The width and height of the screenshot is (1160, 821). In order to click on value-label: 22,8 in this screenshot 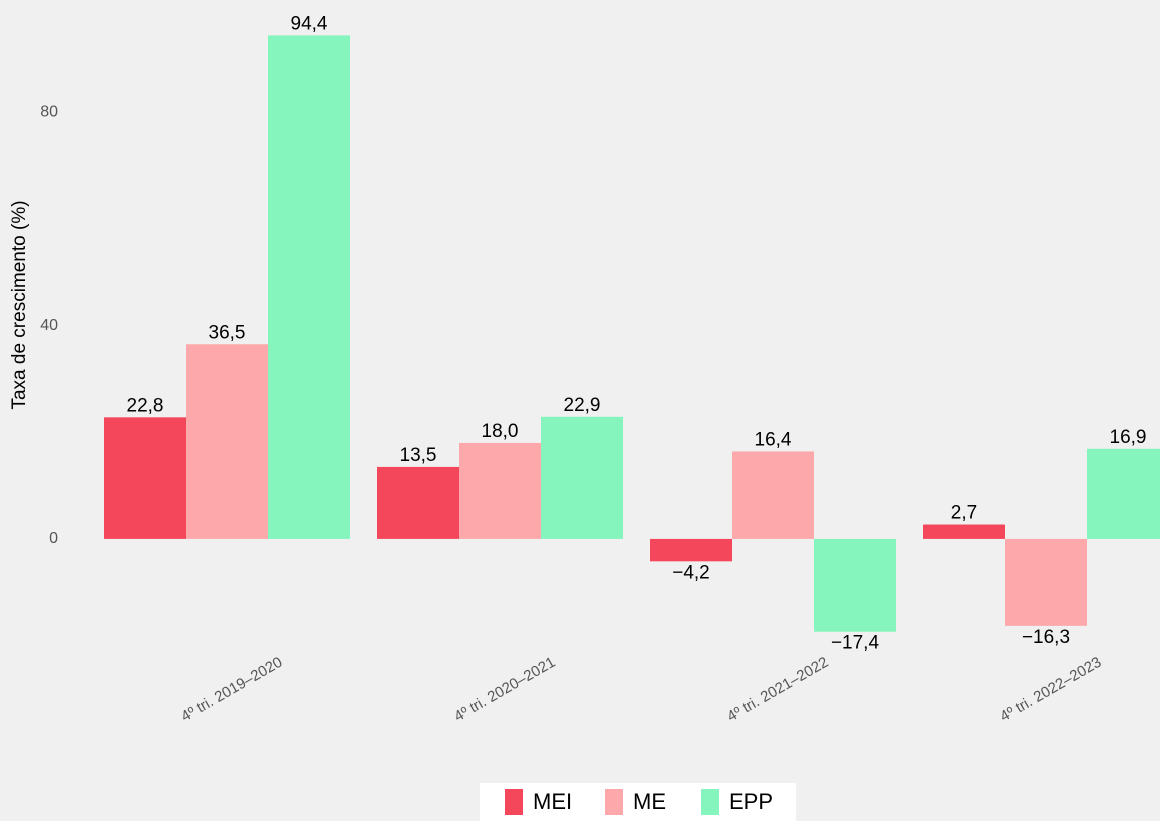, I will do `click(145, 405)`.